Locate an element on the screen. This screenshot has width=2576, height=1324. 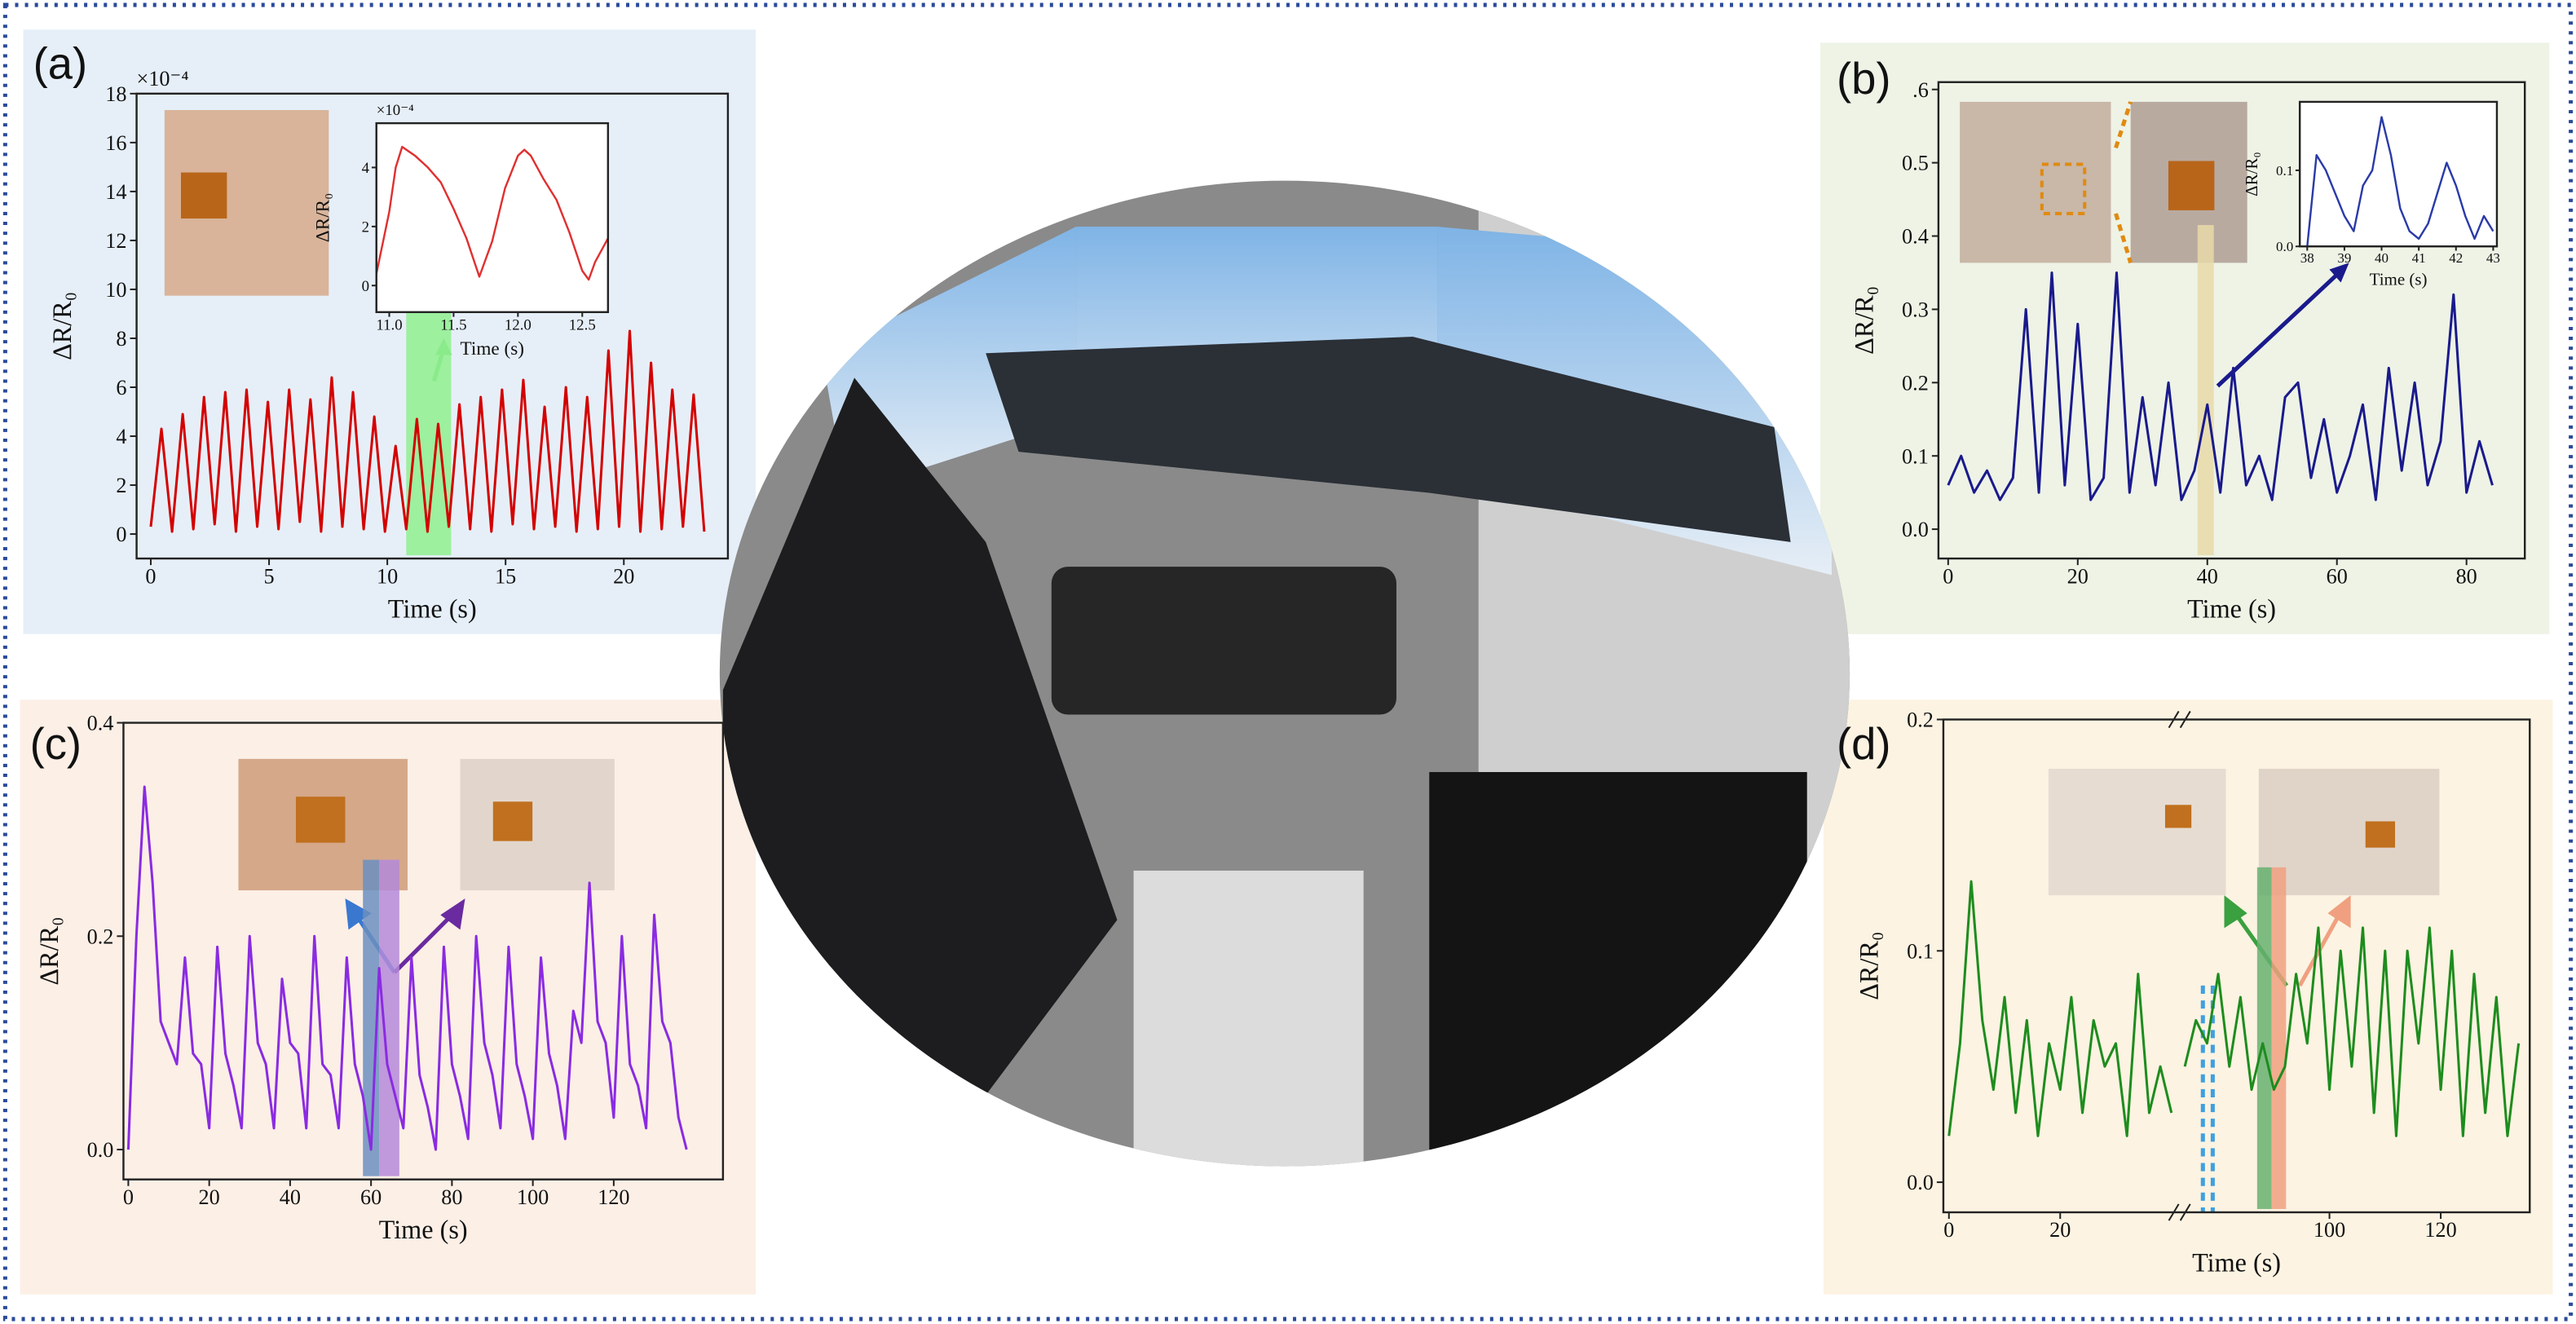
chart: 11.0 11.5 12.0 12.5 0 2 4 Time (s) ΔR/R₀ ×10⁻⁴ is located at coordinates (461, 231).